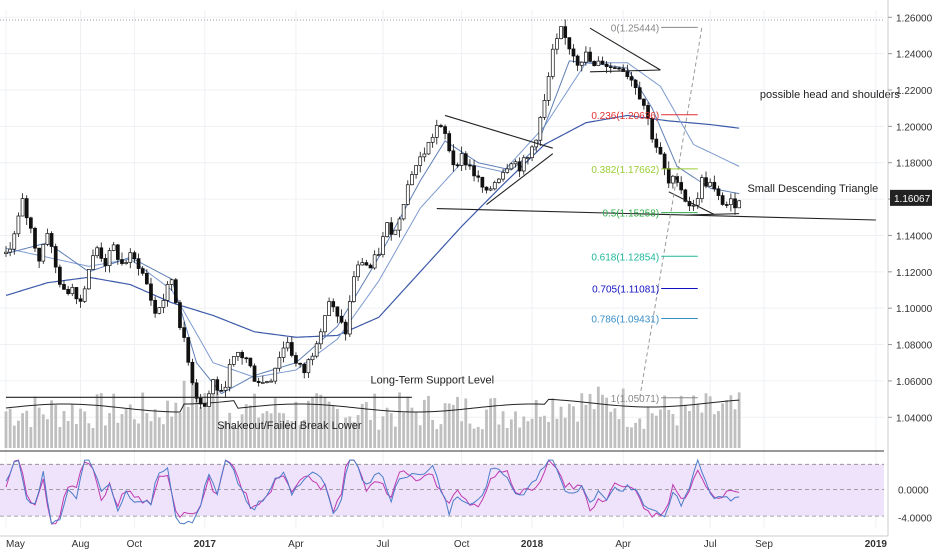  I want to click on rsi-line-b, so click(372, 492).